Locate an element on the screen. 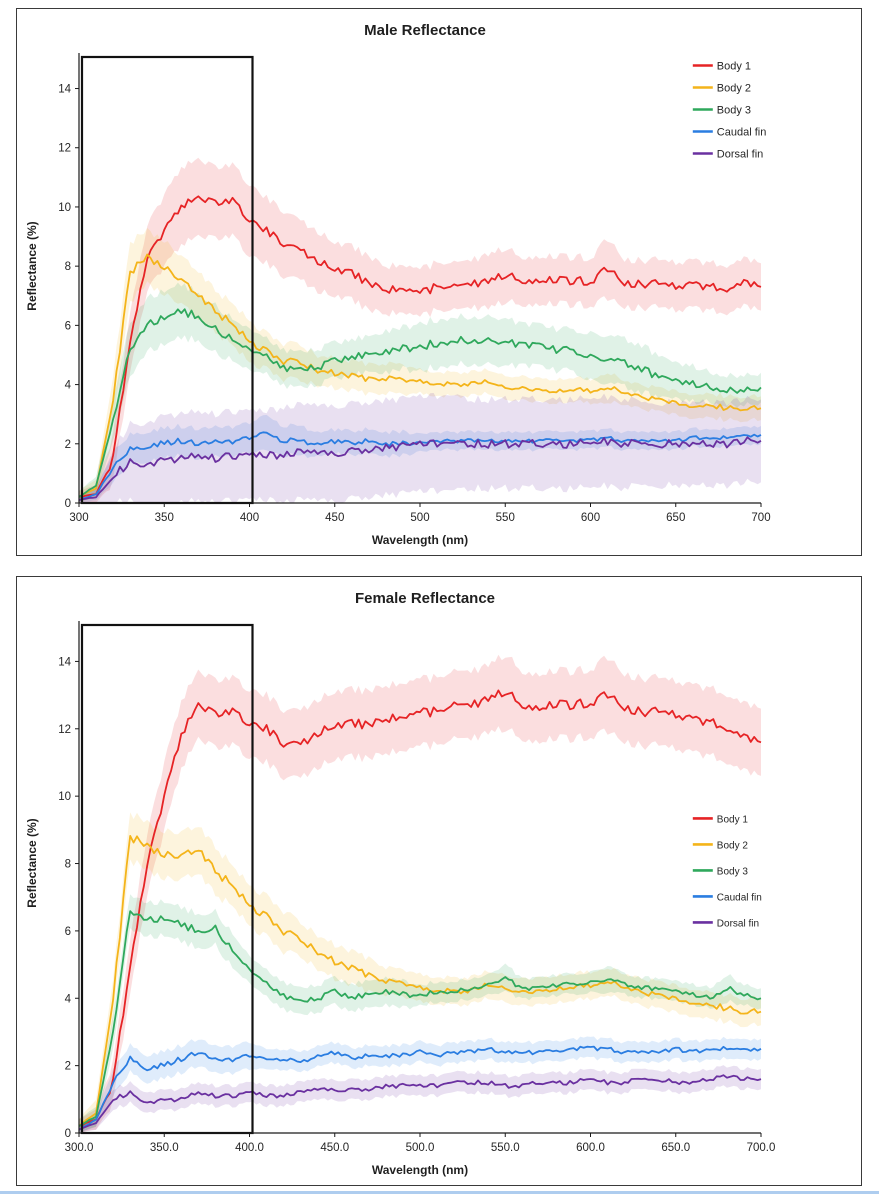  x-tick-label: 300.0 is located at coordinates (79, 1148).